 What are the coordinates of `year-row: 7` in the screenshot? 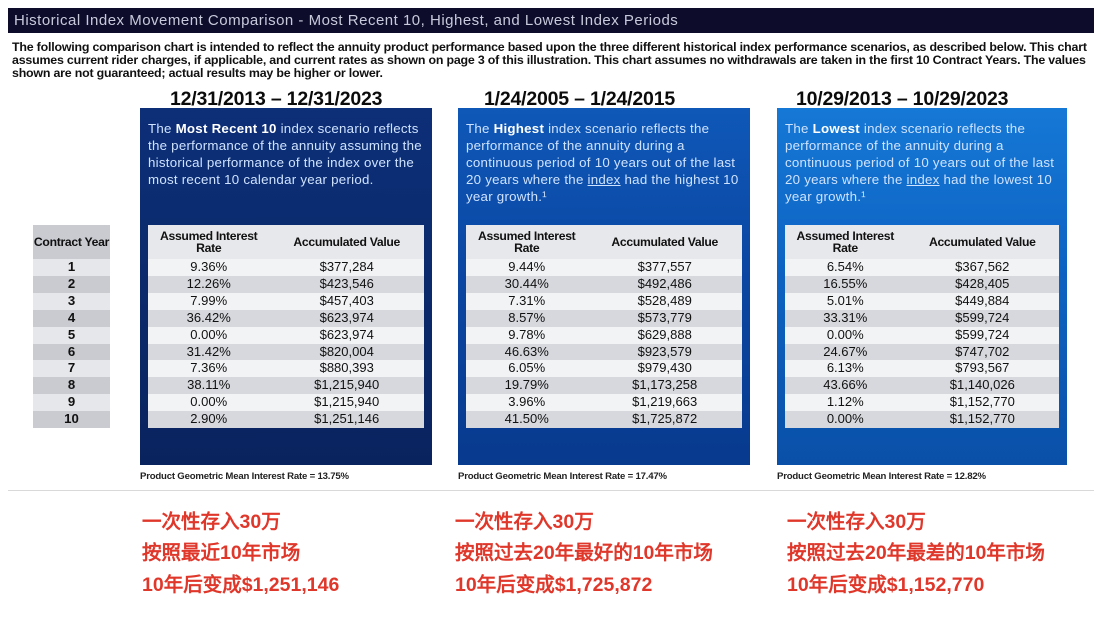 It's located at (71, 369).